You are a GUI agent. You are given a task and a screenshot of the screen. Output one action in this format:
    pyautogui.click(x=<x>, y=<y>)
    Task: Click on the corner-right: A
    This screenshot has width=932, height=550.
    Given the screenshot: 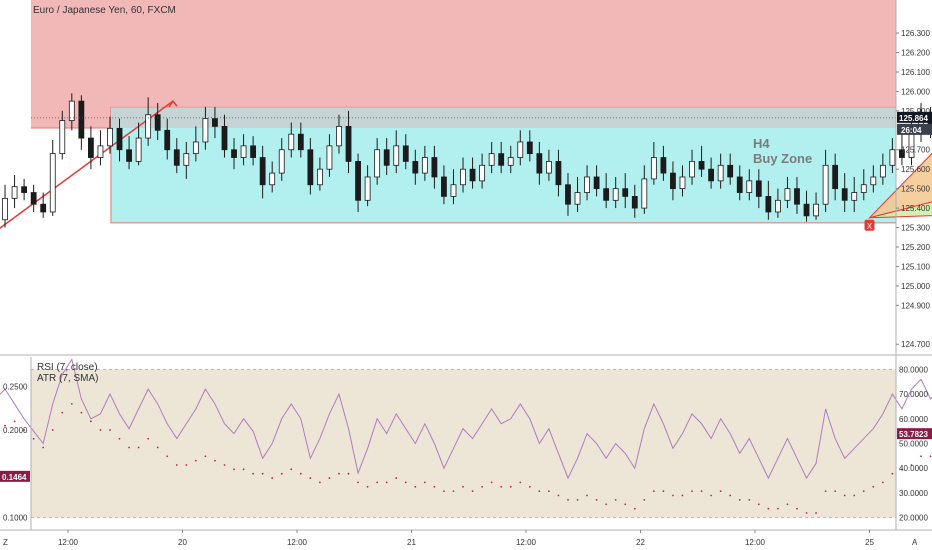 What is the action you would take?
    pyautogui.click(x=915, y=542)
    